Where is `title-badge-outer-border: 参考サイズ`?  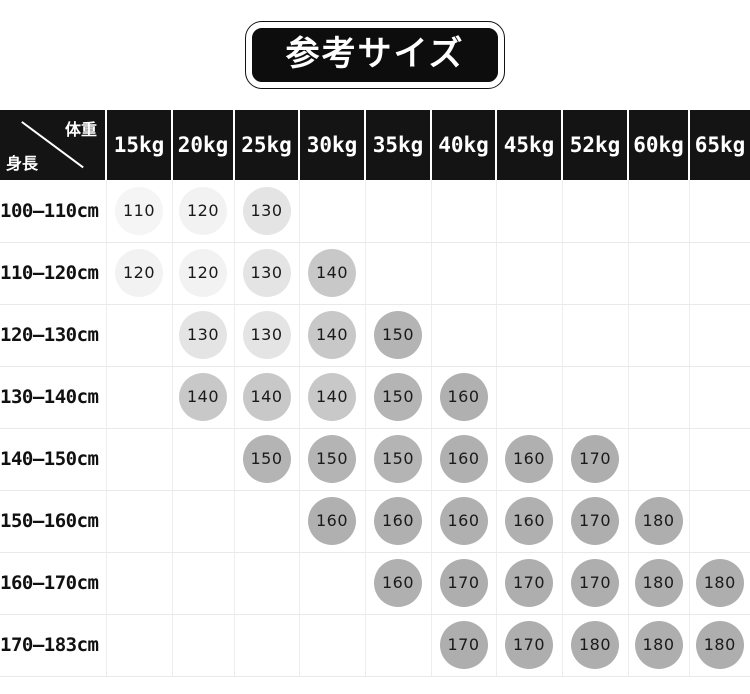 title-badge-outer-border: 参考サイズ is located at coordinates (375, 55).